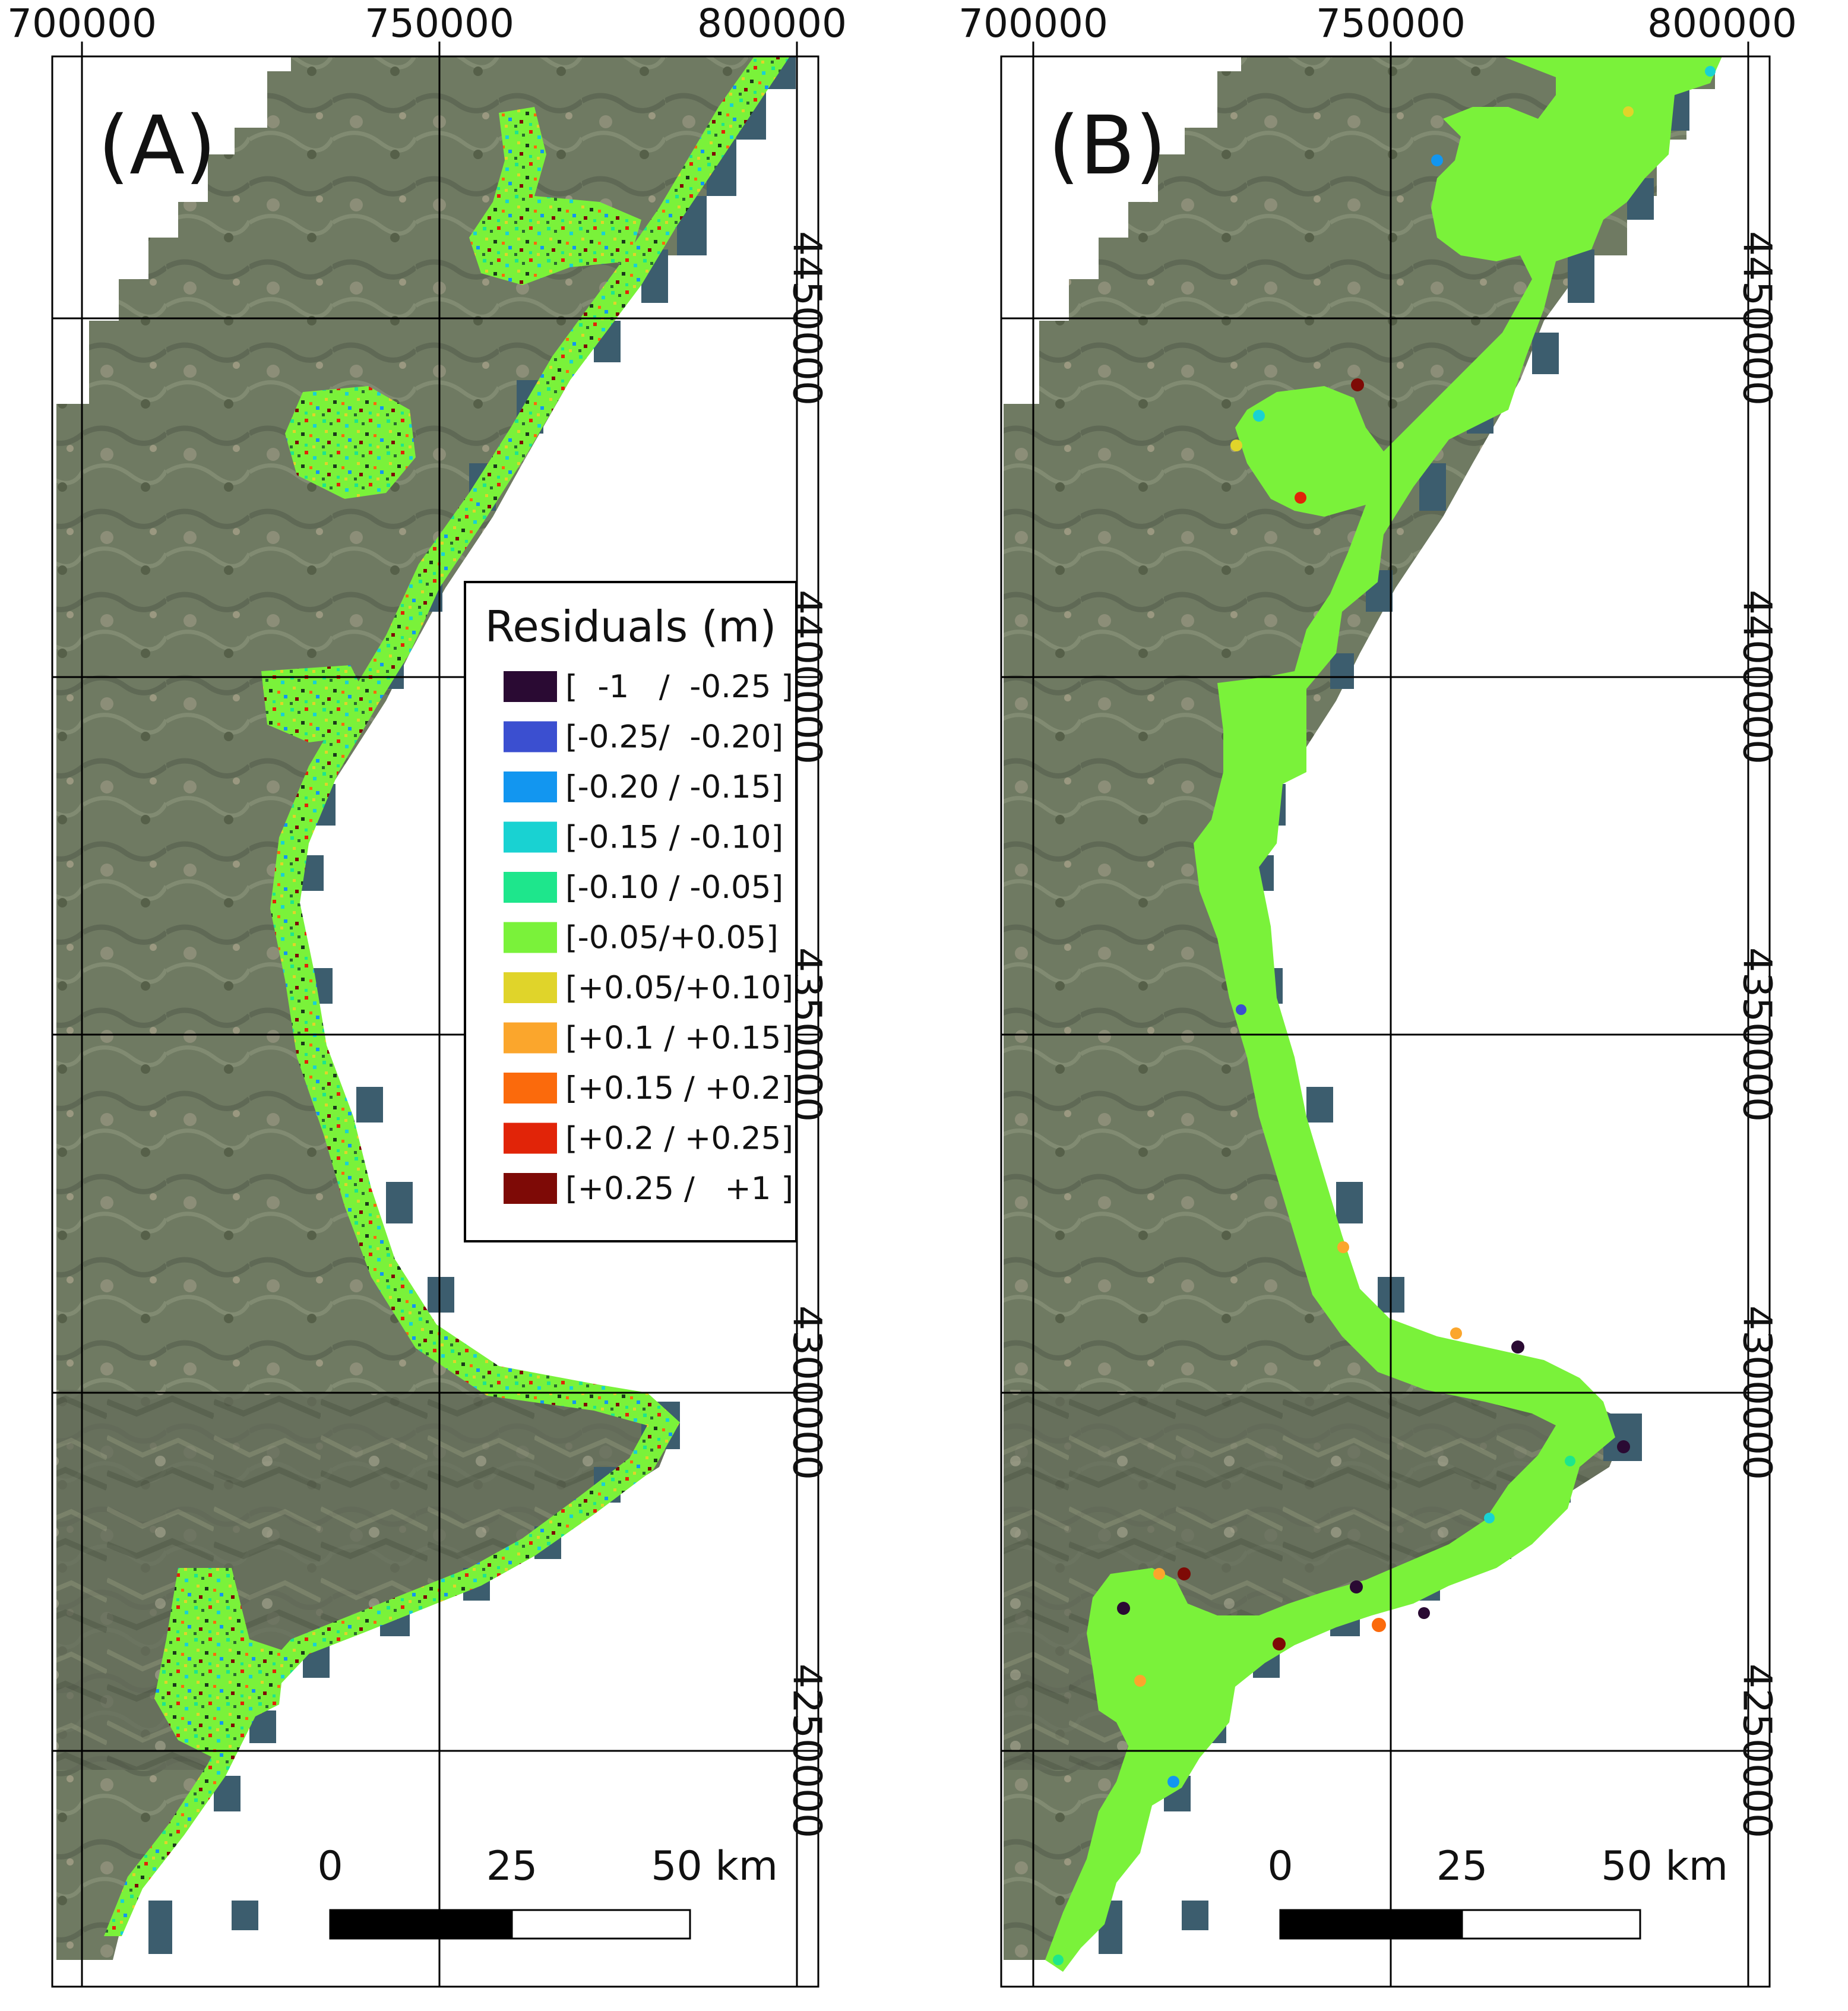  Describe the element at coordinates (157, 146) in the screenshot. I see `panel-label: (A)` at that location.